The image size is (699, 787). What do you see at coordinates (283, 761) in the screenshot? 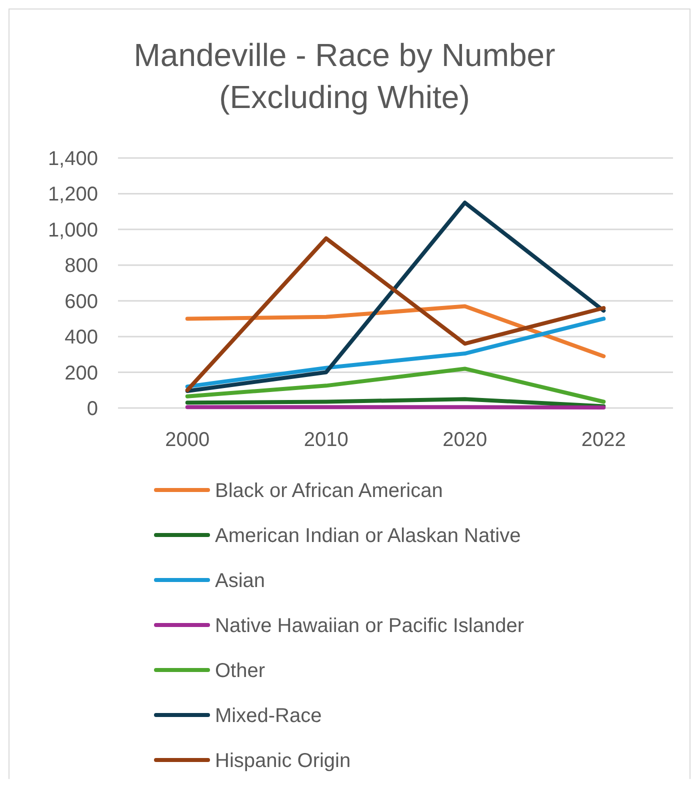
I see `legend-label: Hispanic Origin` at bounding box center [283, 761].